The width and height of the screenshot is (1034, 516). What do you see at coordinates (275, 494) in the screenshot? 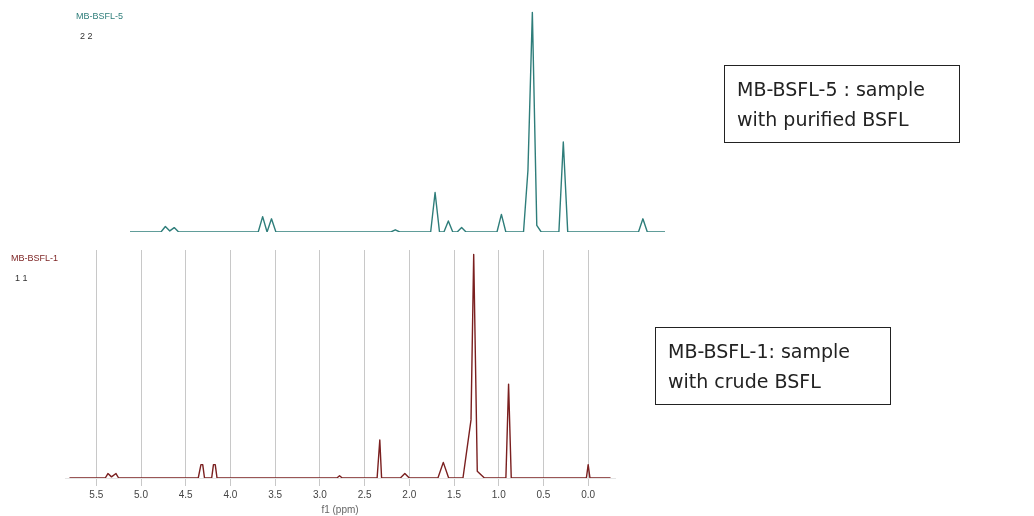
I see `x-tick-label: 3.5` at bounding box center [275, 494].